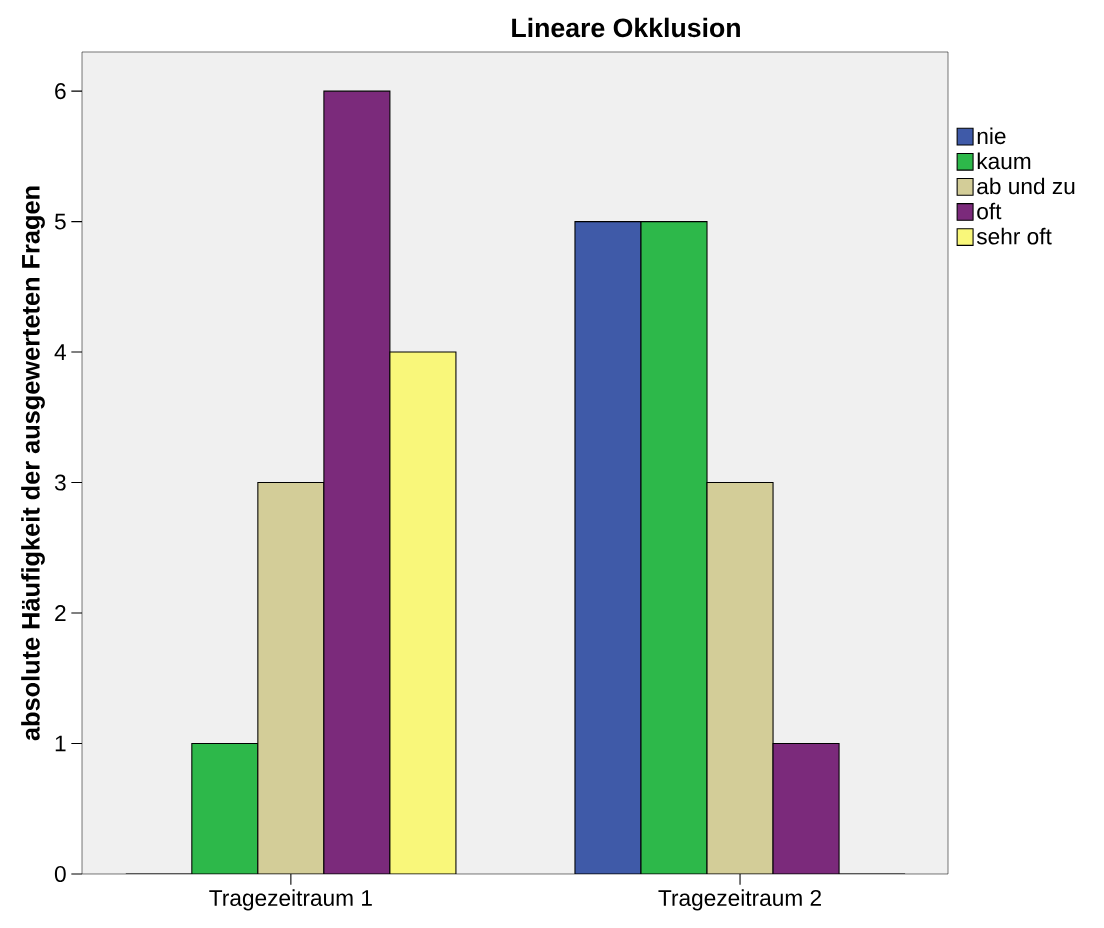  I want to click on y-tick-label: 4, so click(60, 352).